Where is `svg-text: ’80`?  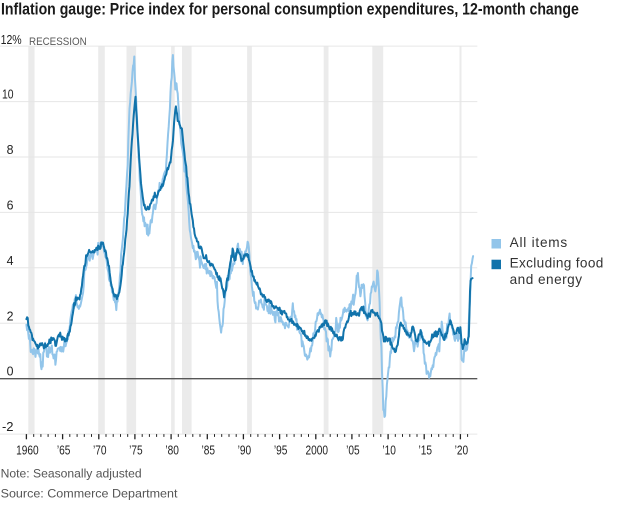
svg-text: ’80 is located at coordinates (172, 450).